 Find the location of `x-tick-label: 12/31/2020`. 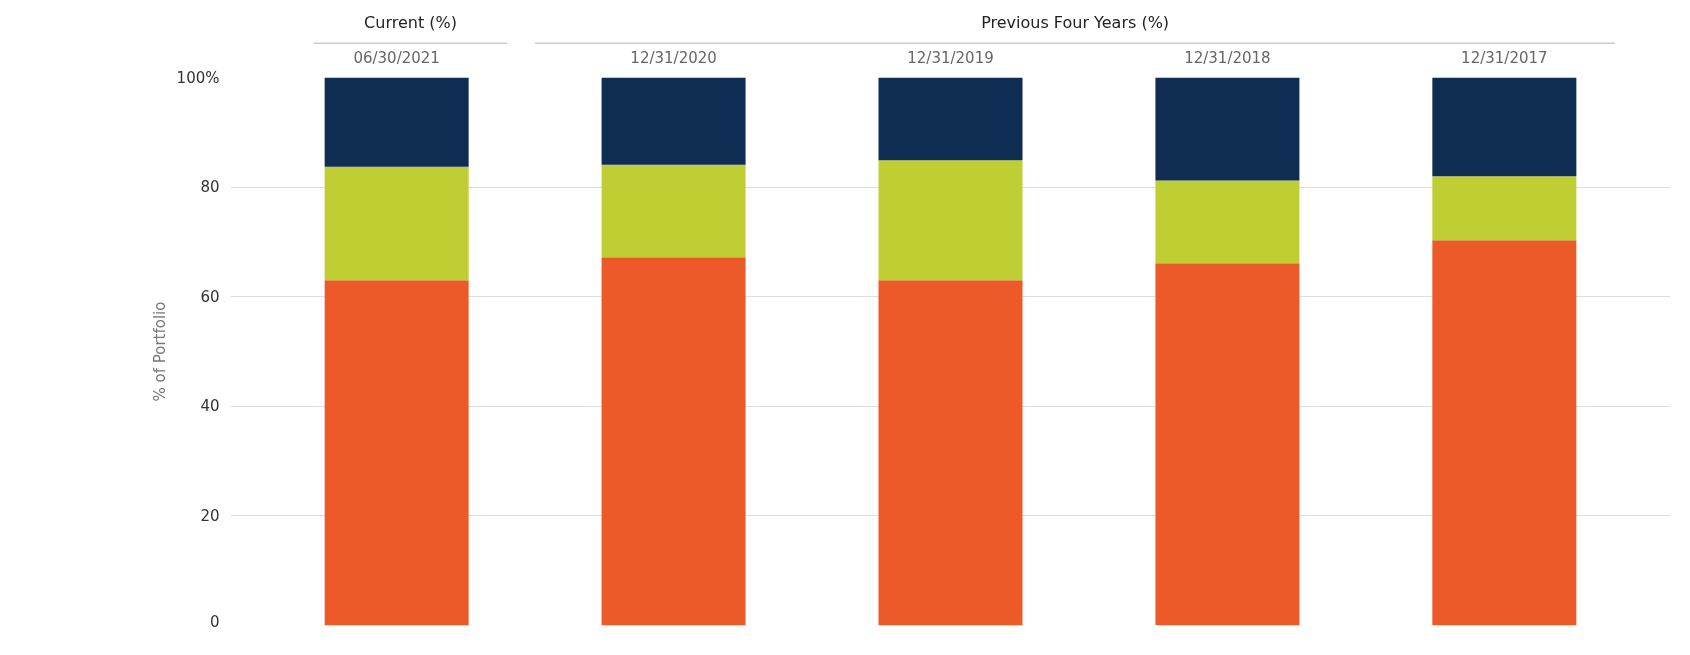

x-tick-label: 12/31/2020 is located at coordinates (673, 57).